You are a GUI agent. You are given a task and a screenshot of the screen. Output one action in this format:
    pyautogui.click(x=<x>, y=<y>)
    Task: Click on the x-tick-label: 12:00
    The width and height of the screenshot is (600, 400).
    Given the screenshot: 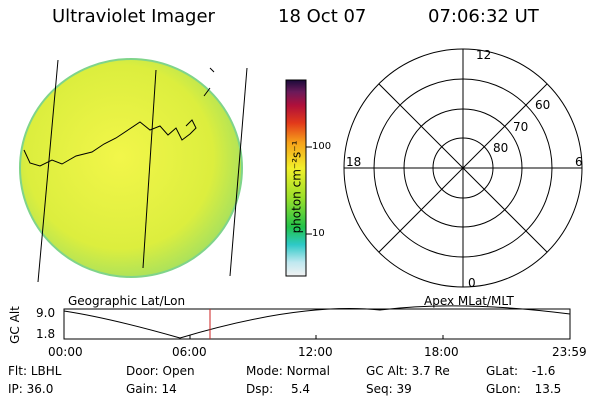 What is the action you would take?
    pyautogui.click(x=315, y=352)
    